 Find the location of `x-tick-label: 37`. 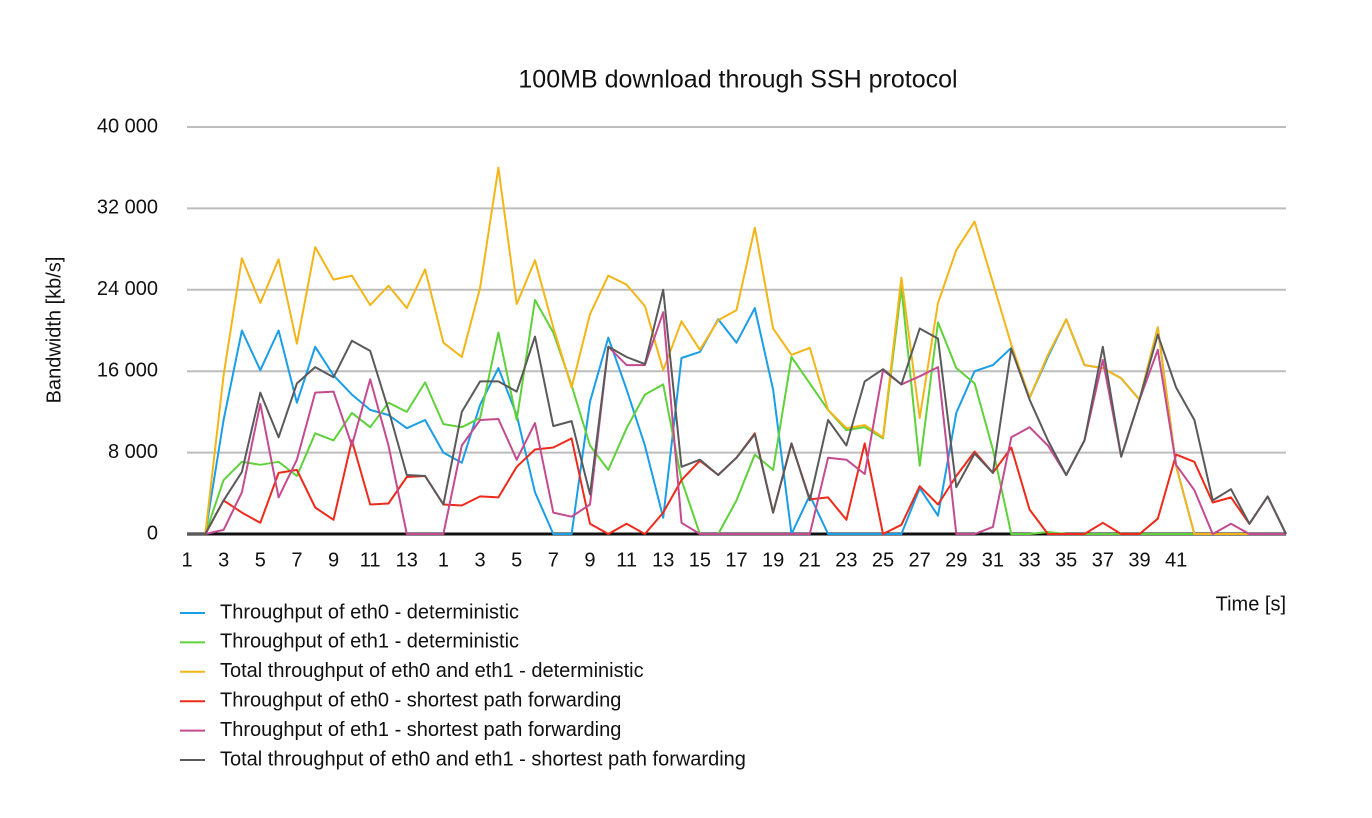

x-tick-label: 37 is located at coordinates (1103, 560).